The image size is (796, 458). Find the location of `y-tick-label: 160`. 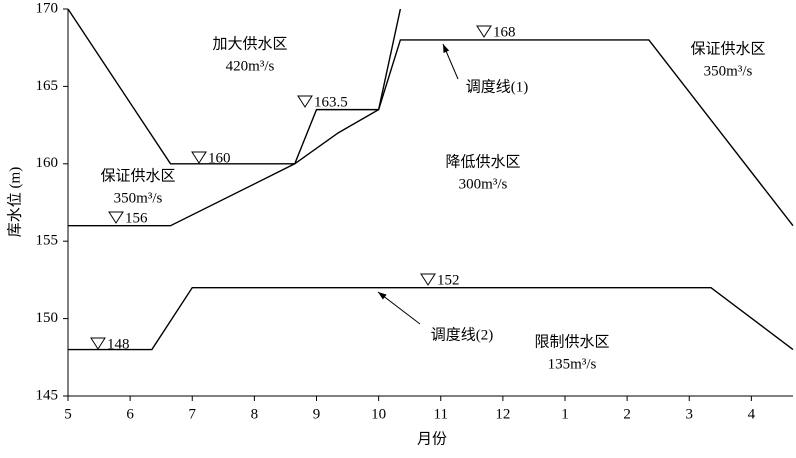

y-tick-label: 160 is located at coordinates (47, 163).